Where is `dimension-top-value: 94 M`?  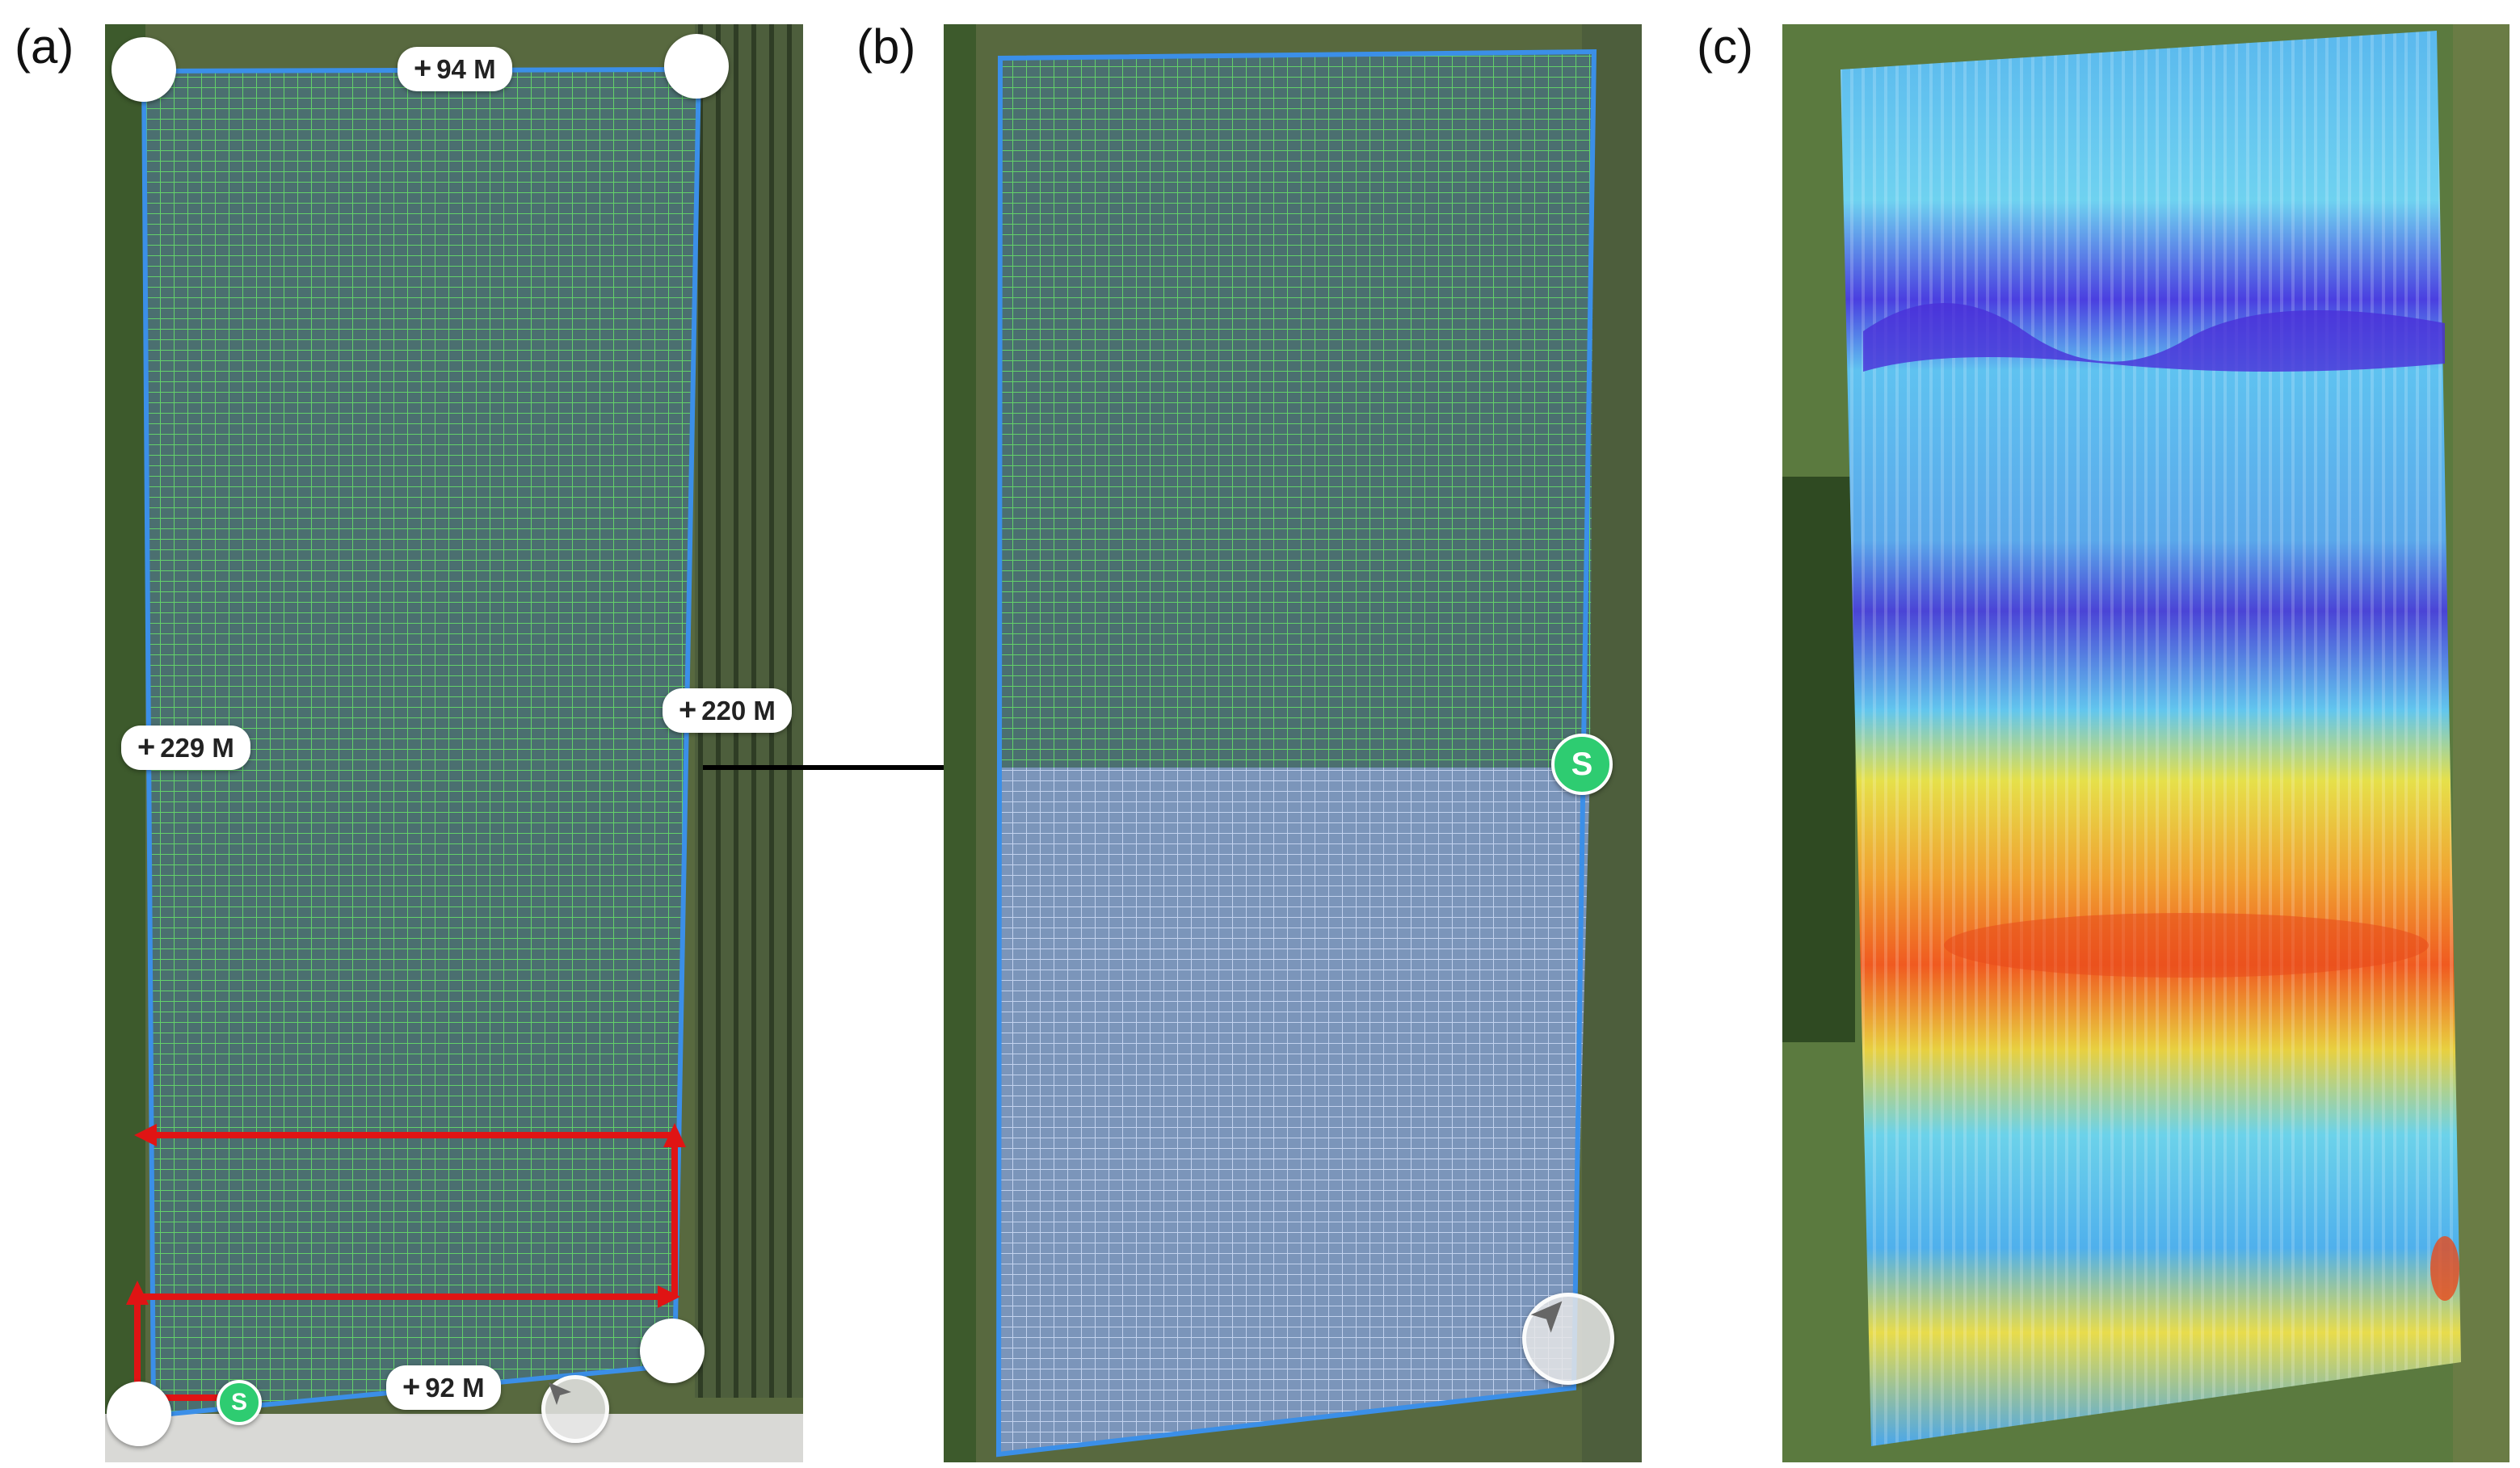
dimension-top-value: 94 M is located at coordinates (466, 68).